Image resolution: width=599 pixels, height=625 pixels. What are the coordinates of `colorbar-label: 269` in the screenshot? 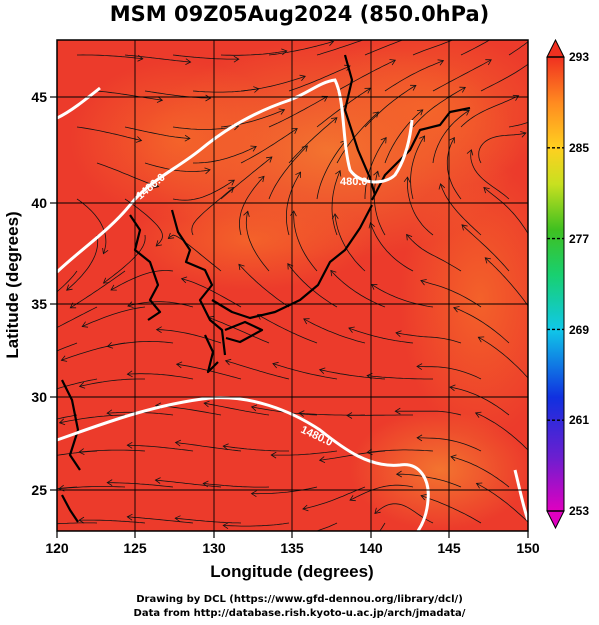 It's located at (579, 330).